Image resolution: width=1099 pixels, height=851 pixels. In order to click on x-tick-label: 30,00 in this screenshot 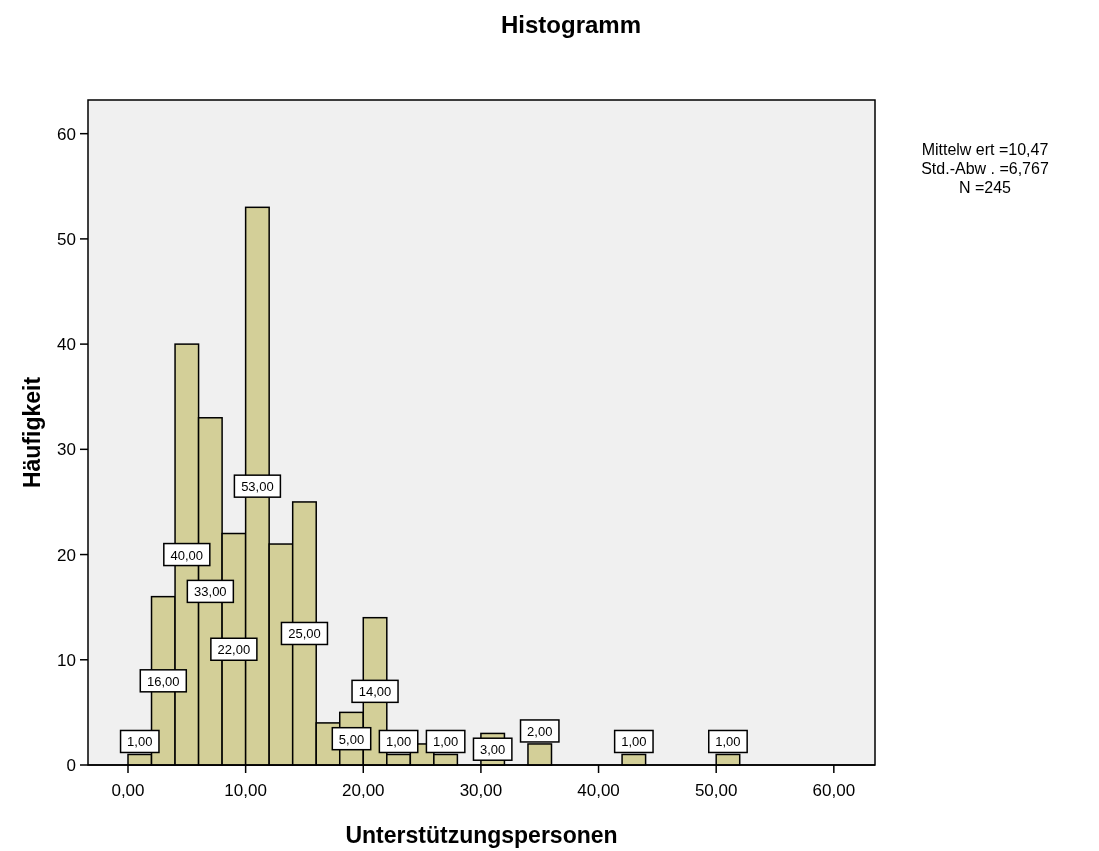, I will do `click(481, 790)`.